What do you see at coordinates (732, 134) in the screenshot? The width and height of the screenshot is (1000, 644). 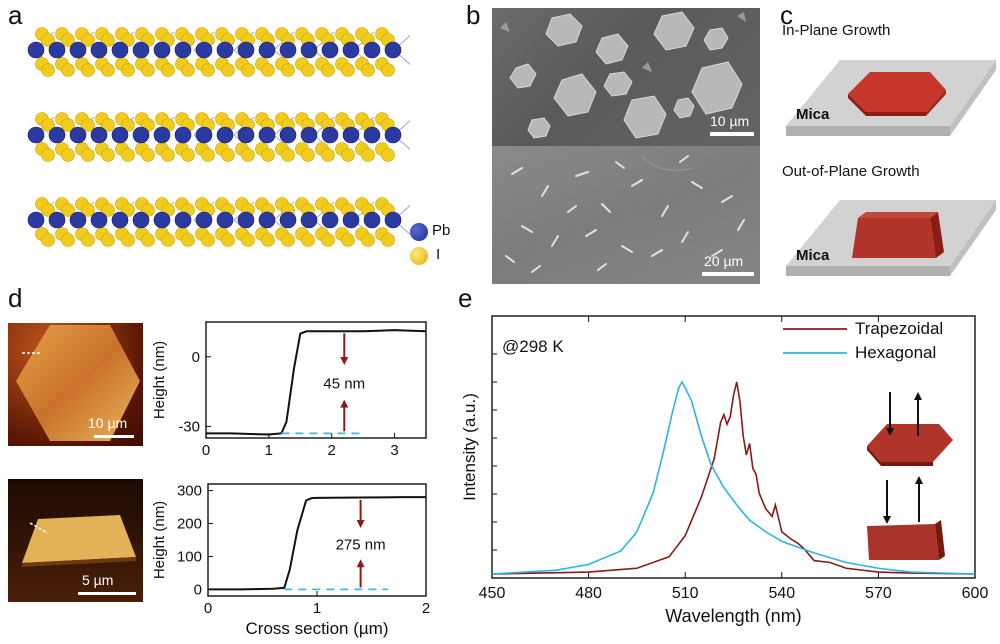 I see `scale-bar-top` at bounding box center [732, 134].